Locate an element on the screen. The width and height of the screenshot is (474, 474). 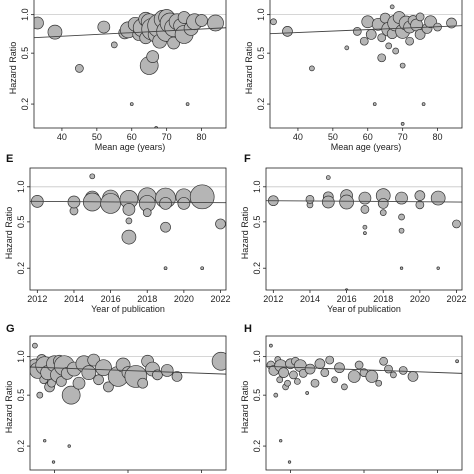
x-tick-label: 2020 is located at coordinates (420, 299).